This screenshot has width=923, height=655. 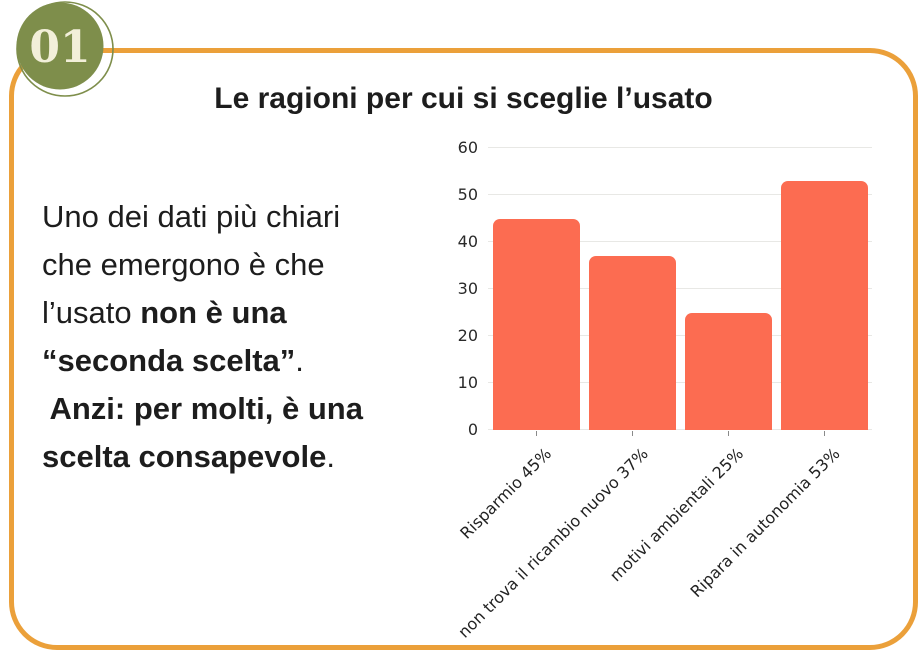 I want to click on text-line: che emergono è che, so click(x=247, y=265).